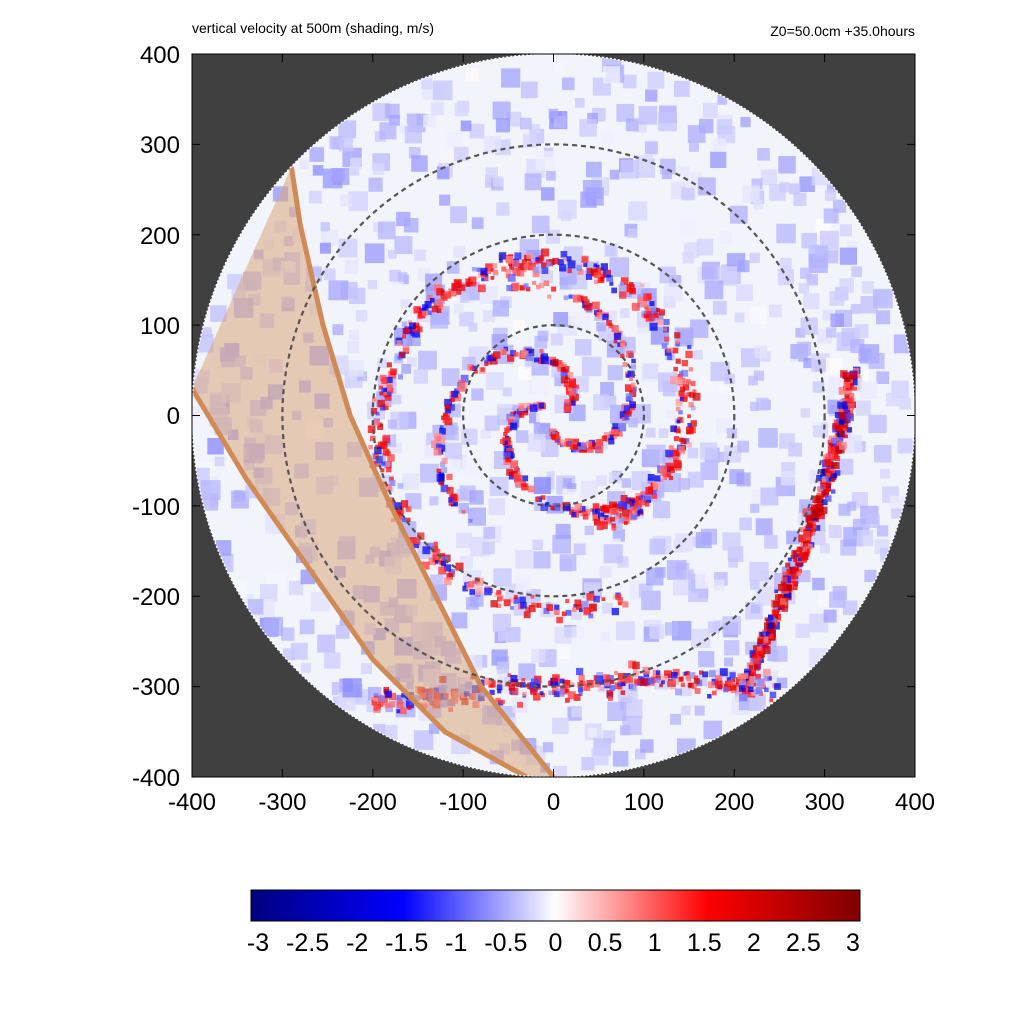  What do you see at coordinates (554, 416) in the screenshot?
I see `reference-circle` at bounding box center [554, 416].